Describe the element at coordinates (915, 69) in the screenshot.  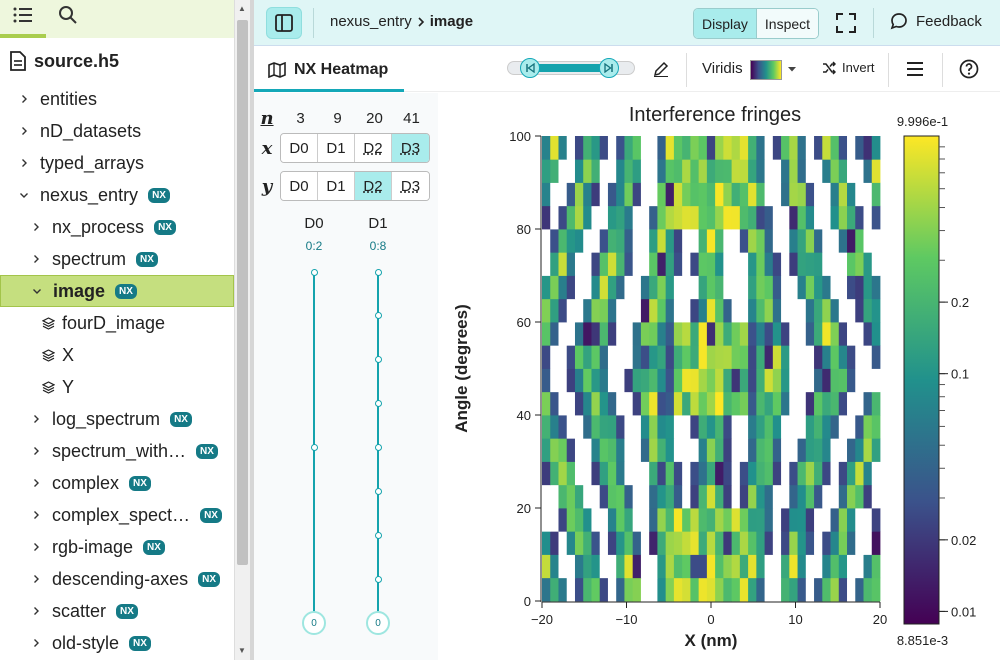
I see `menu-icon` at that location.